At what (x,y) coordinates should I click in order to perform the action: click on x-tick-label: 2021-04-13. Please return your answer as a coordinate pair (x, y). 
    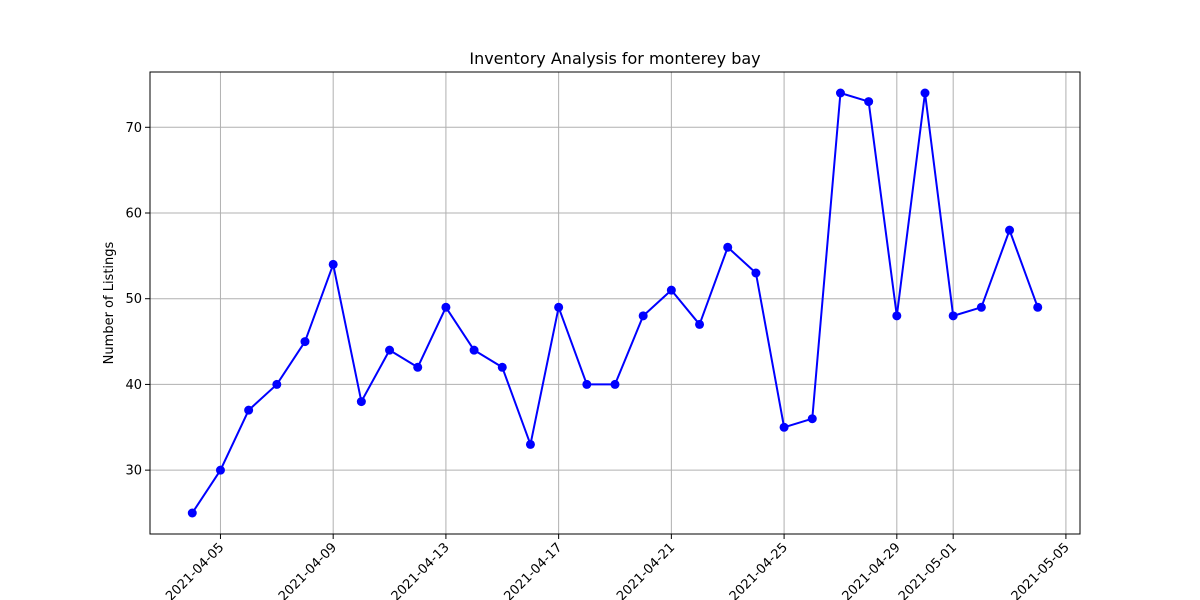
    Looking at the image, I should click on (421, 570).